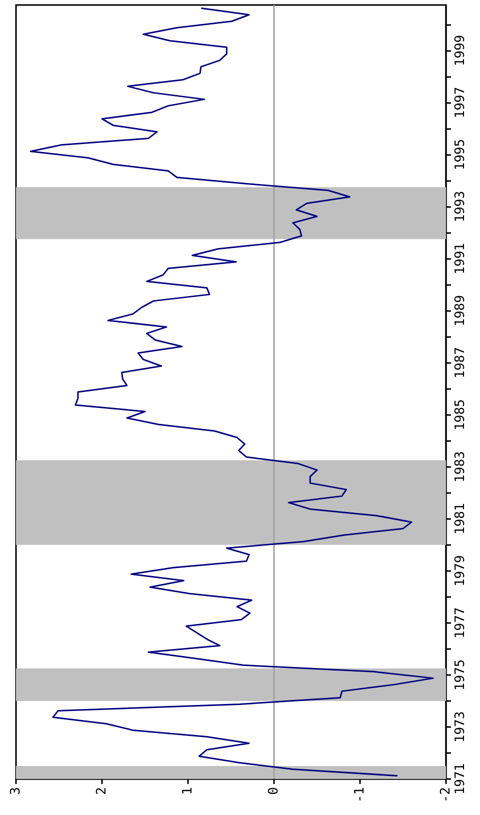 Image resolution: width=480 pixels, height=815 pixels. I want to click on y-tick-label: 1993, so click(460, 206).